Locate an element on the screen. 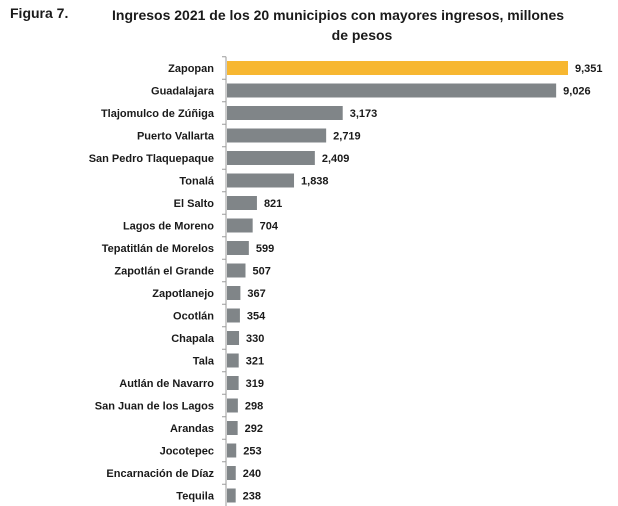 This screenshot has width=618, height=506. value-label: 3,173 is located at coordinates (364, 114).